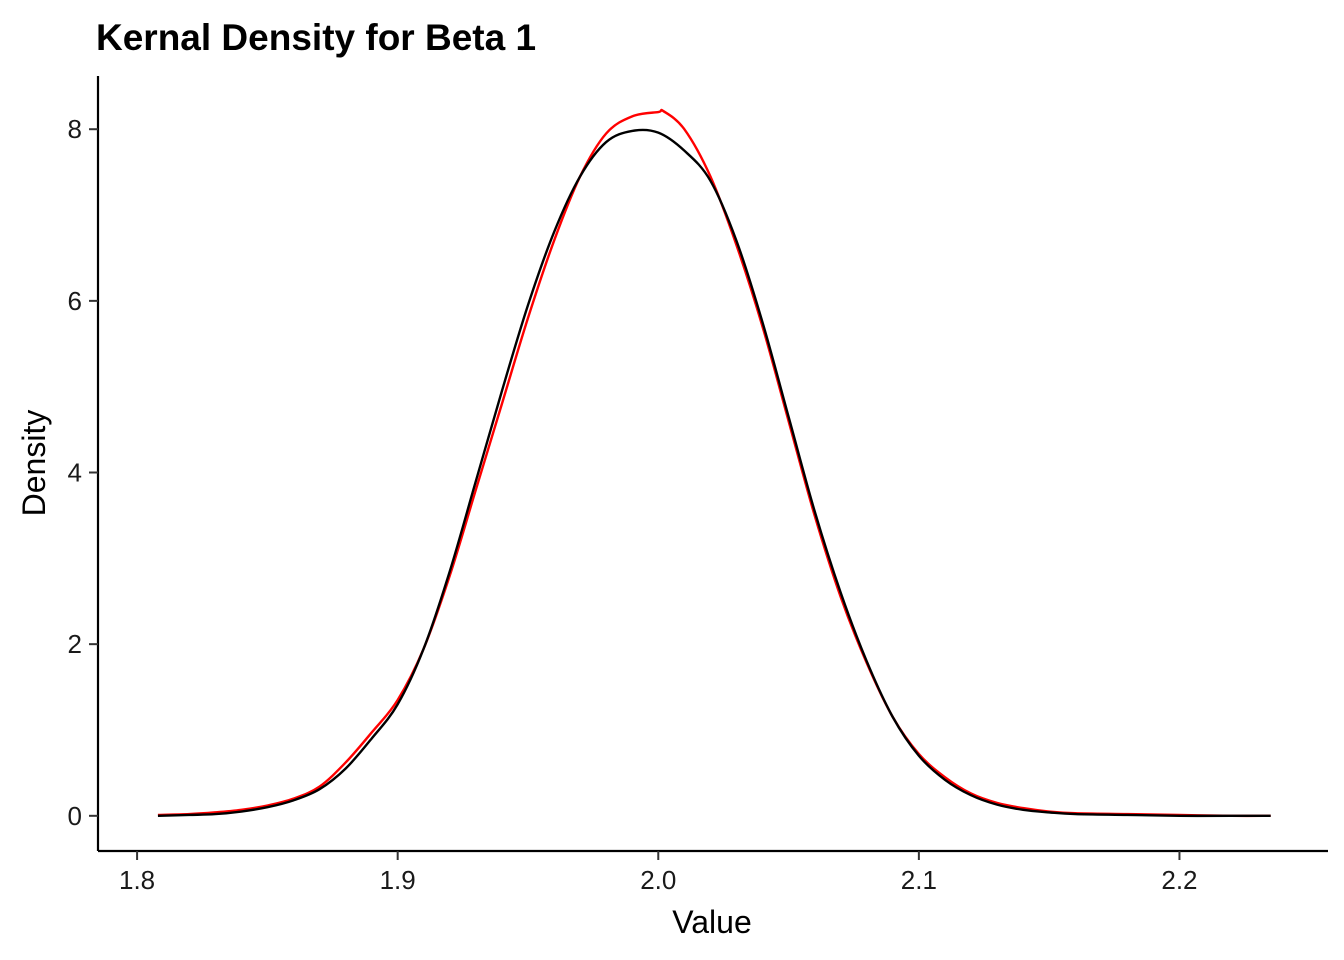 This screenshot has height=960, width=1344. I want to click on x-axis-title: Value, so click(711, 922).